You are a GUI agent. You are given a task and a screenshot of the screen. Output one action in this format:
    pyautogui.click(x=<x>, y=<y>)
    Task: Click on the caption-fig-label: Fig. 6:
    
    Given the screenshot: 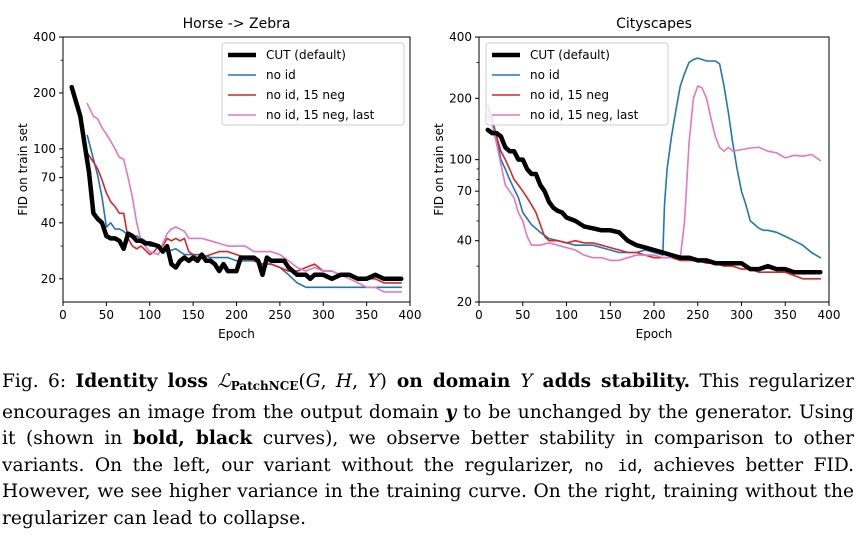 What is the action you would take?
    pyautogui.click(x=34, y=381)
    